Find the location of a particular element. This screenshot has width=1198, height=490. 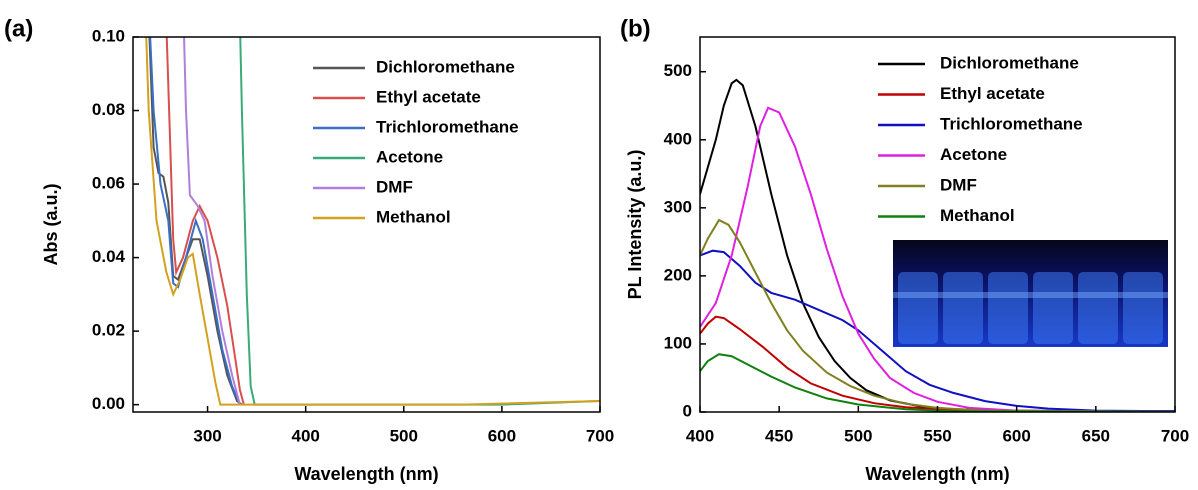

y-tick-label: 0 is located at coordinates (687, 410).